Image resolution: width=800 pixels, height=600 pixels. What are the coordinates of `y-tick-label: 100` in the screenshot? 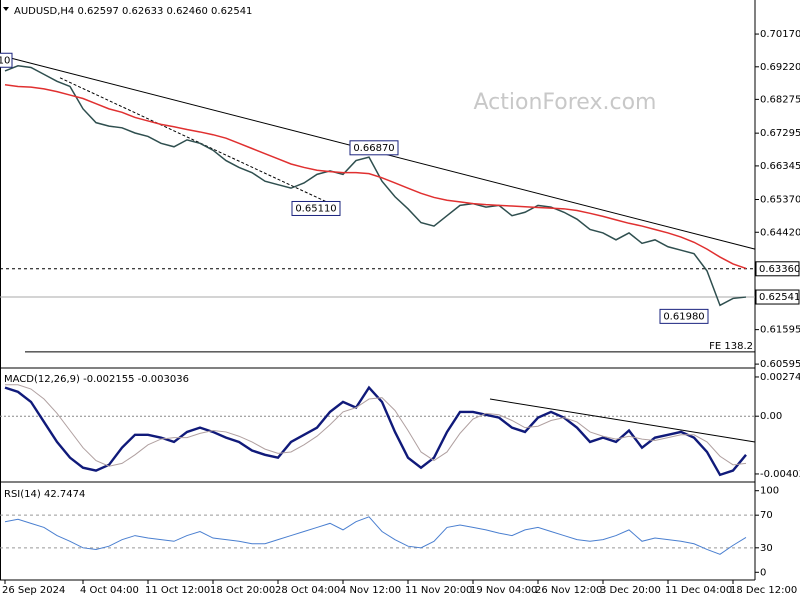 It's located at (769, 491).